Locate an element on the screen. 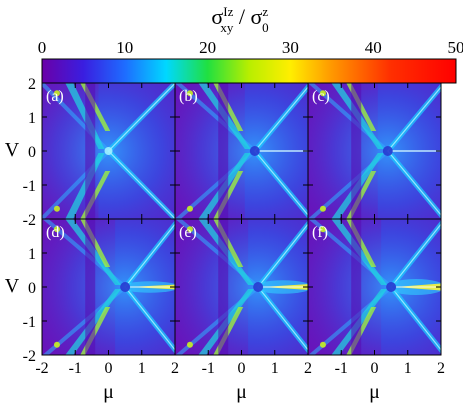  colorbar-tick-labels: 0 10 20 30 40 50 is located at coordinates (250, 47).